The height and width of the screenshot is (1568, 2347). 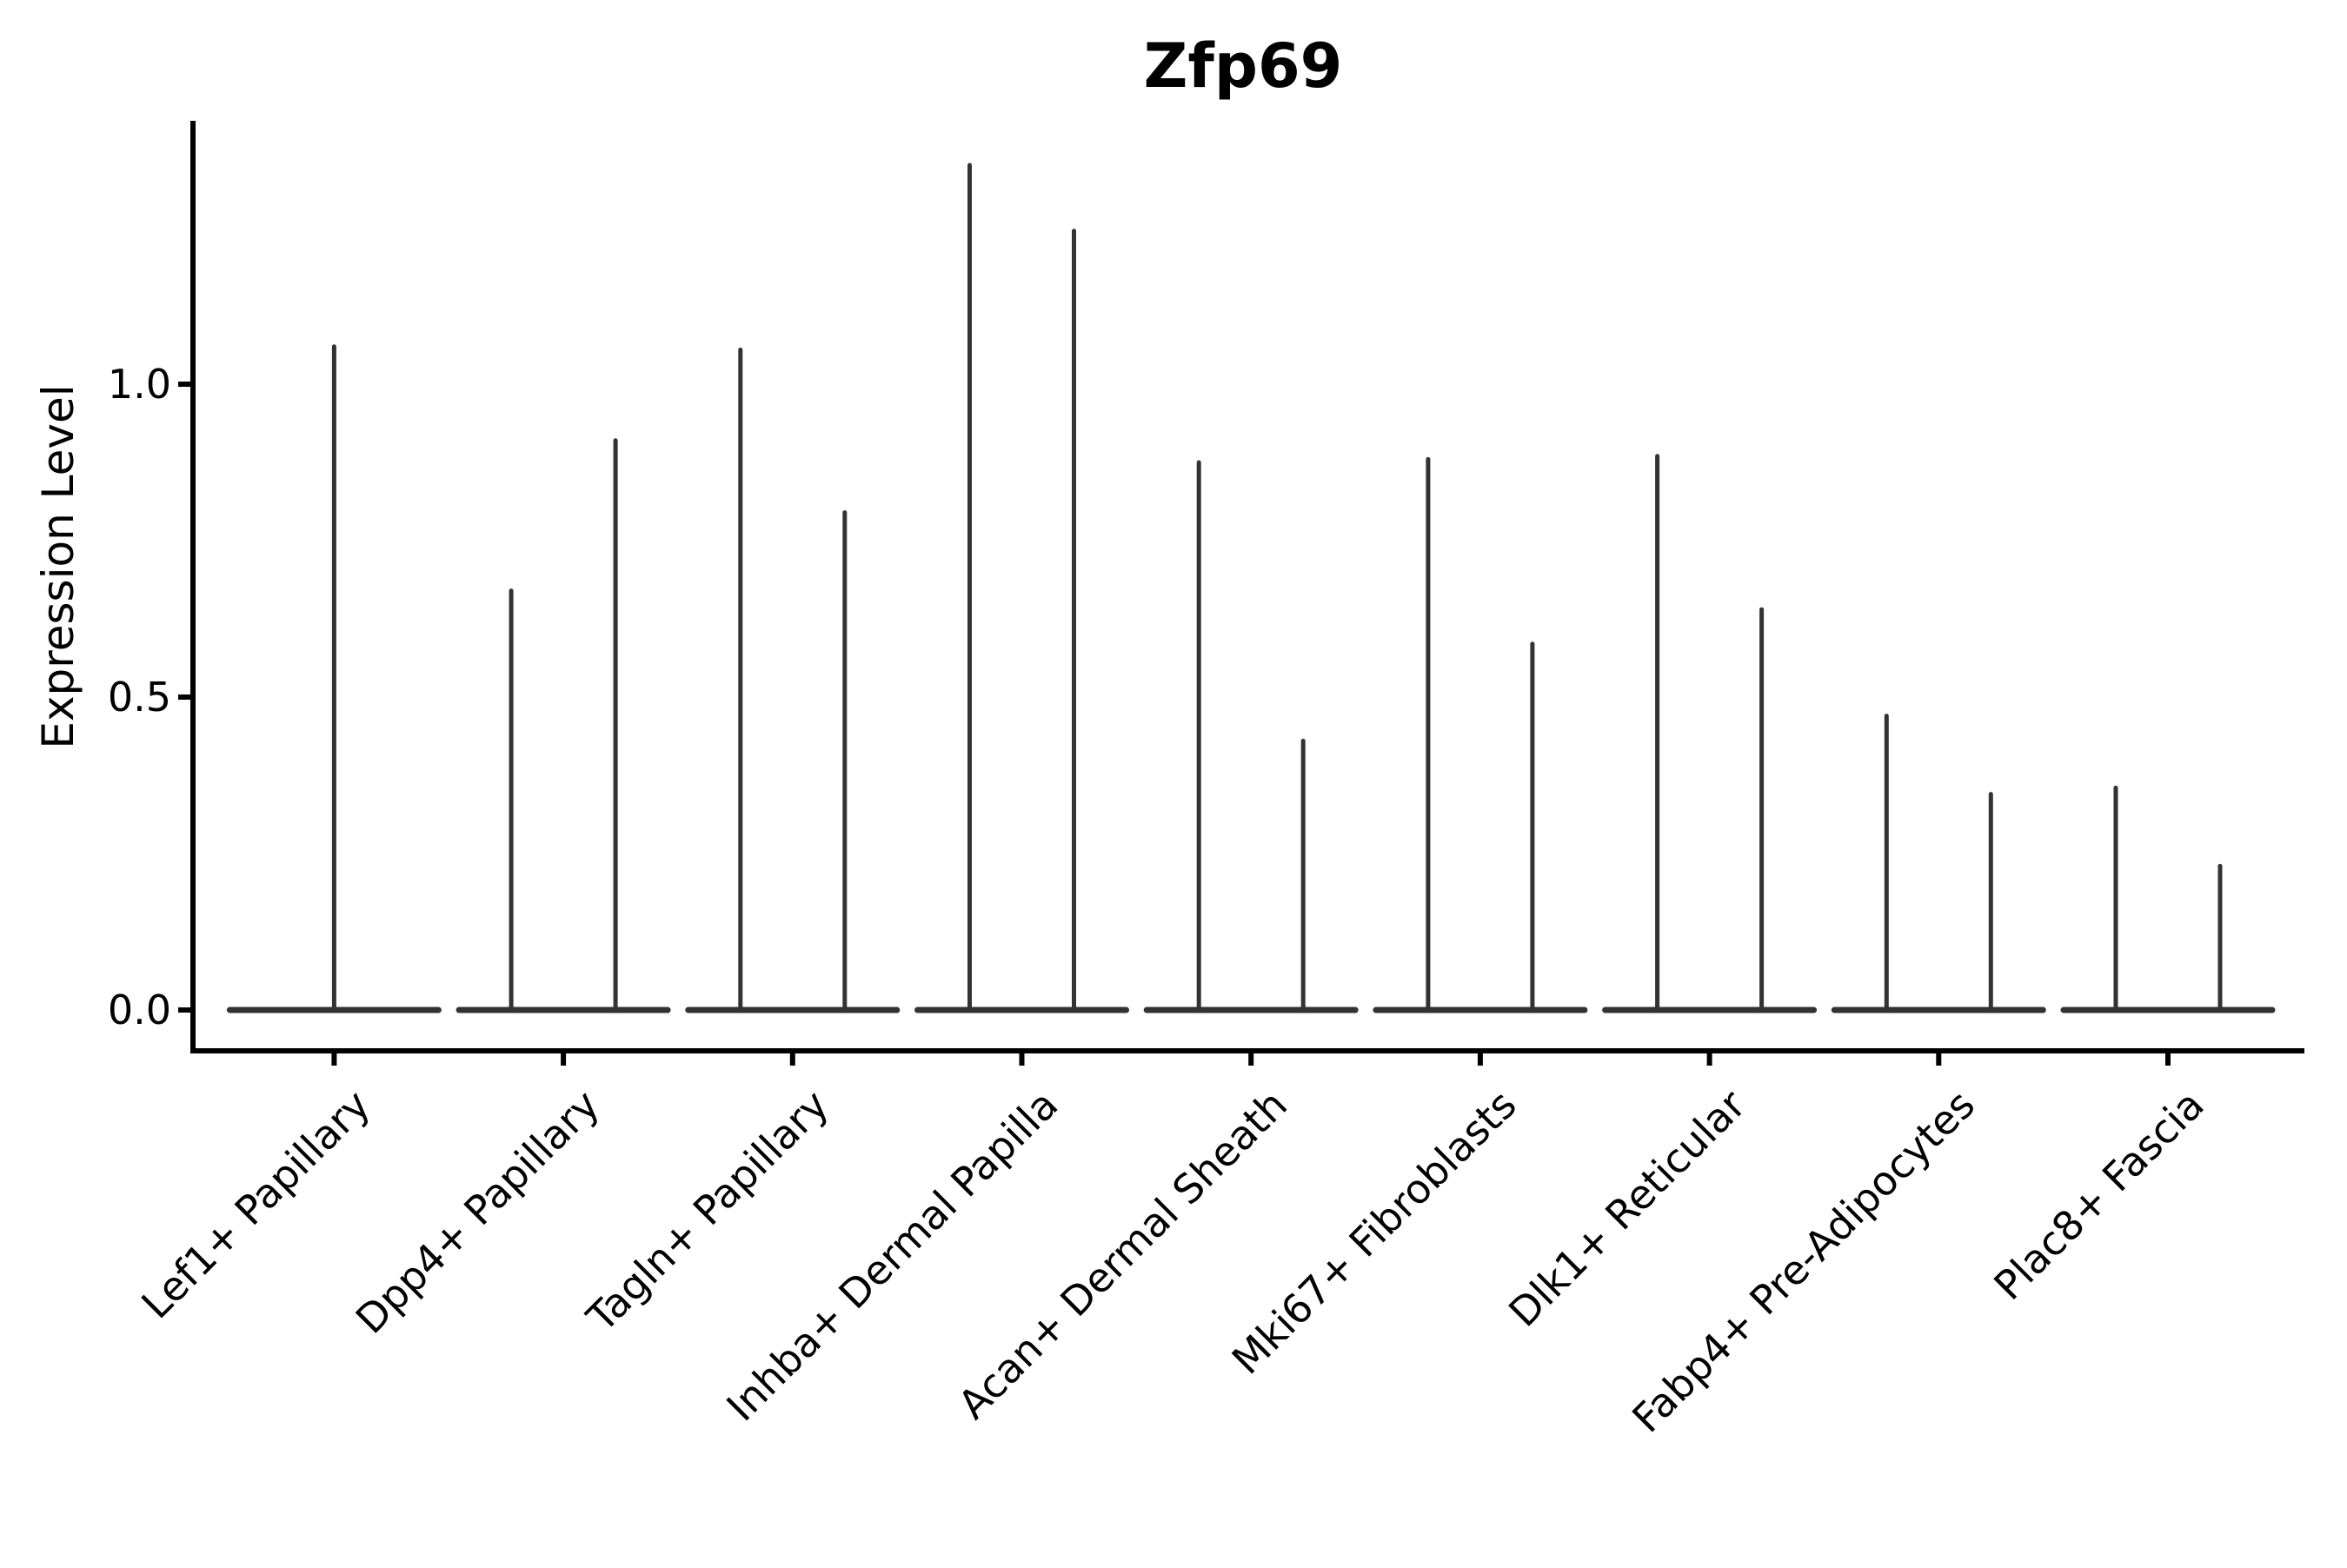 I want to click on y-tick-label-2: 1.0, so click(x=140, y=384).